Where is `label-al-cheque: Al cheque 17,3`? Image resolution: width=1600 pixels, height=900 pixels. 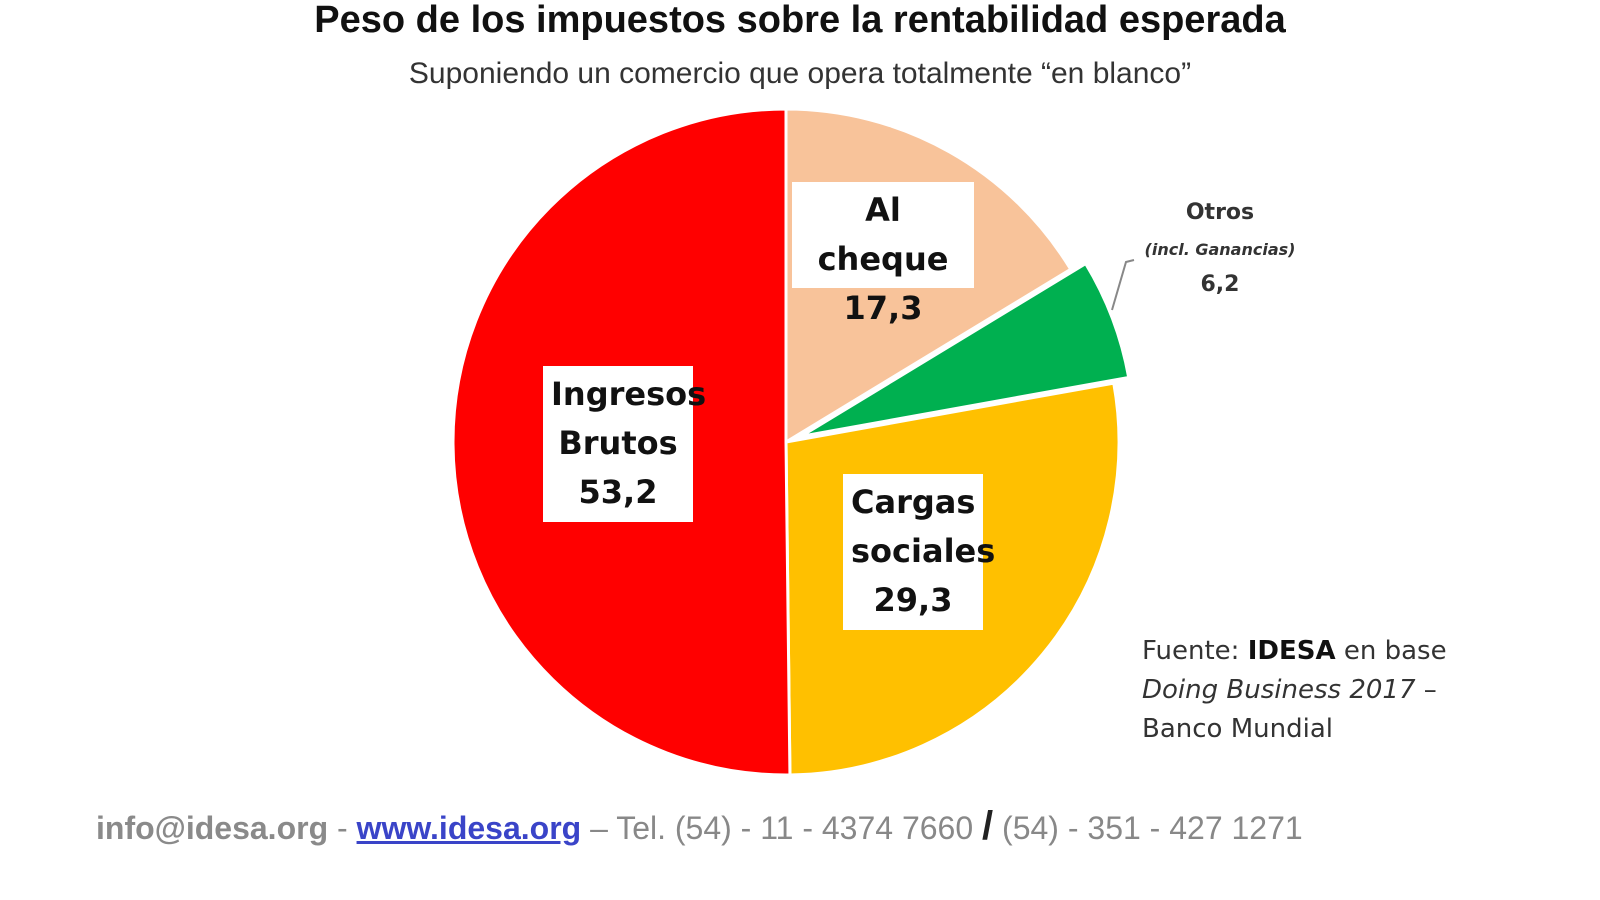 label-al-cheque: Al cheque 17,3 is located at coordinates (883, 254).